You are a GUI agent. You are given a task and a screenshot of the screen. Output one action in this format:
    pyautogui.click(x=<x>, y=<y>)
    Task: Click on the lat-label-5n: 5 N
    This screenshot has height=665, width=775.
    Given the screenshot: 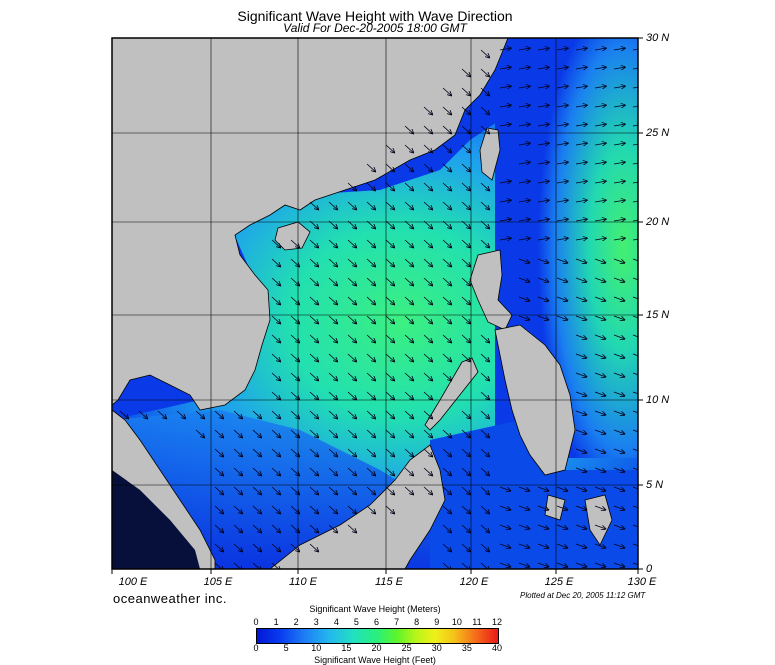 What is the action you would take?
    pyautogui.click(x=655, y=485)
    